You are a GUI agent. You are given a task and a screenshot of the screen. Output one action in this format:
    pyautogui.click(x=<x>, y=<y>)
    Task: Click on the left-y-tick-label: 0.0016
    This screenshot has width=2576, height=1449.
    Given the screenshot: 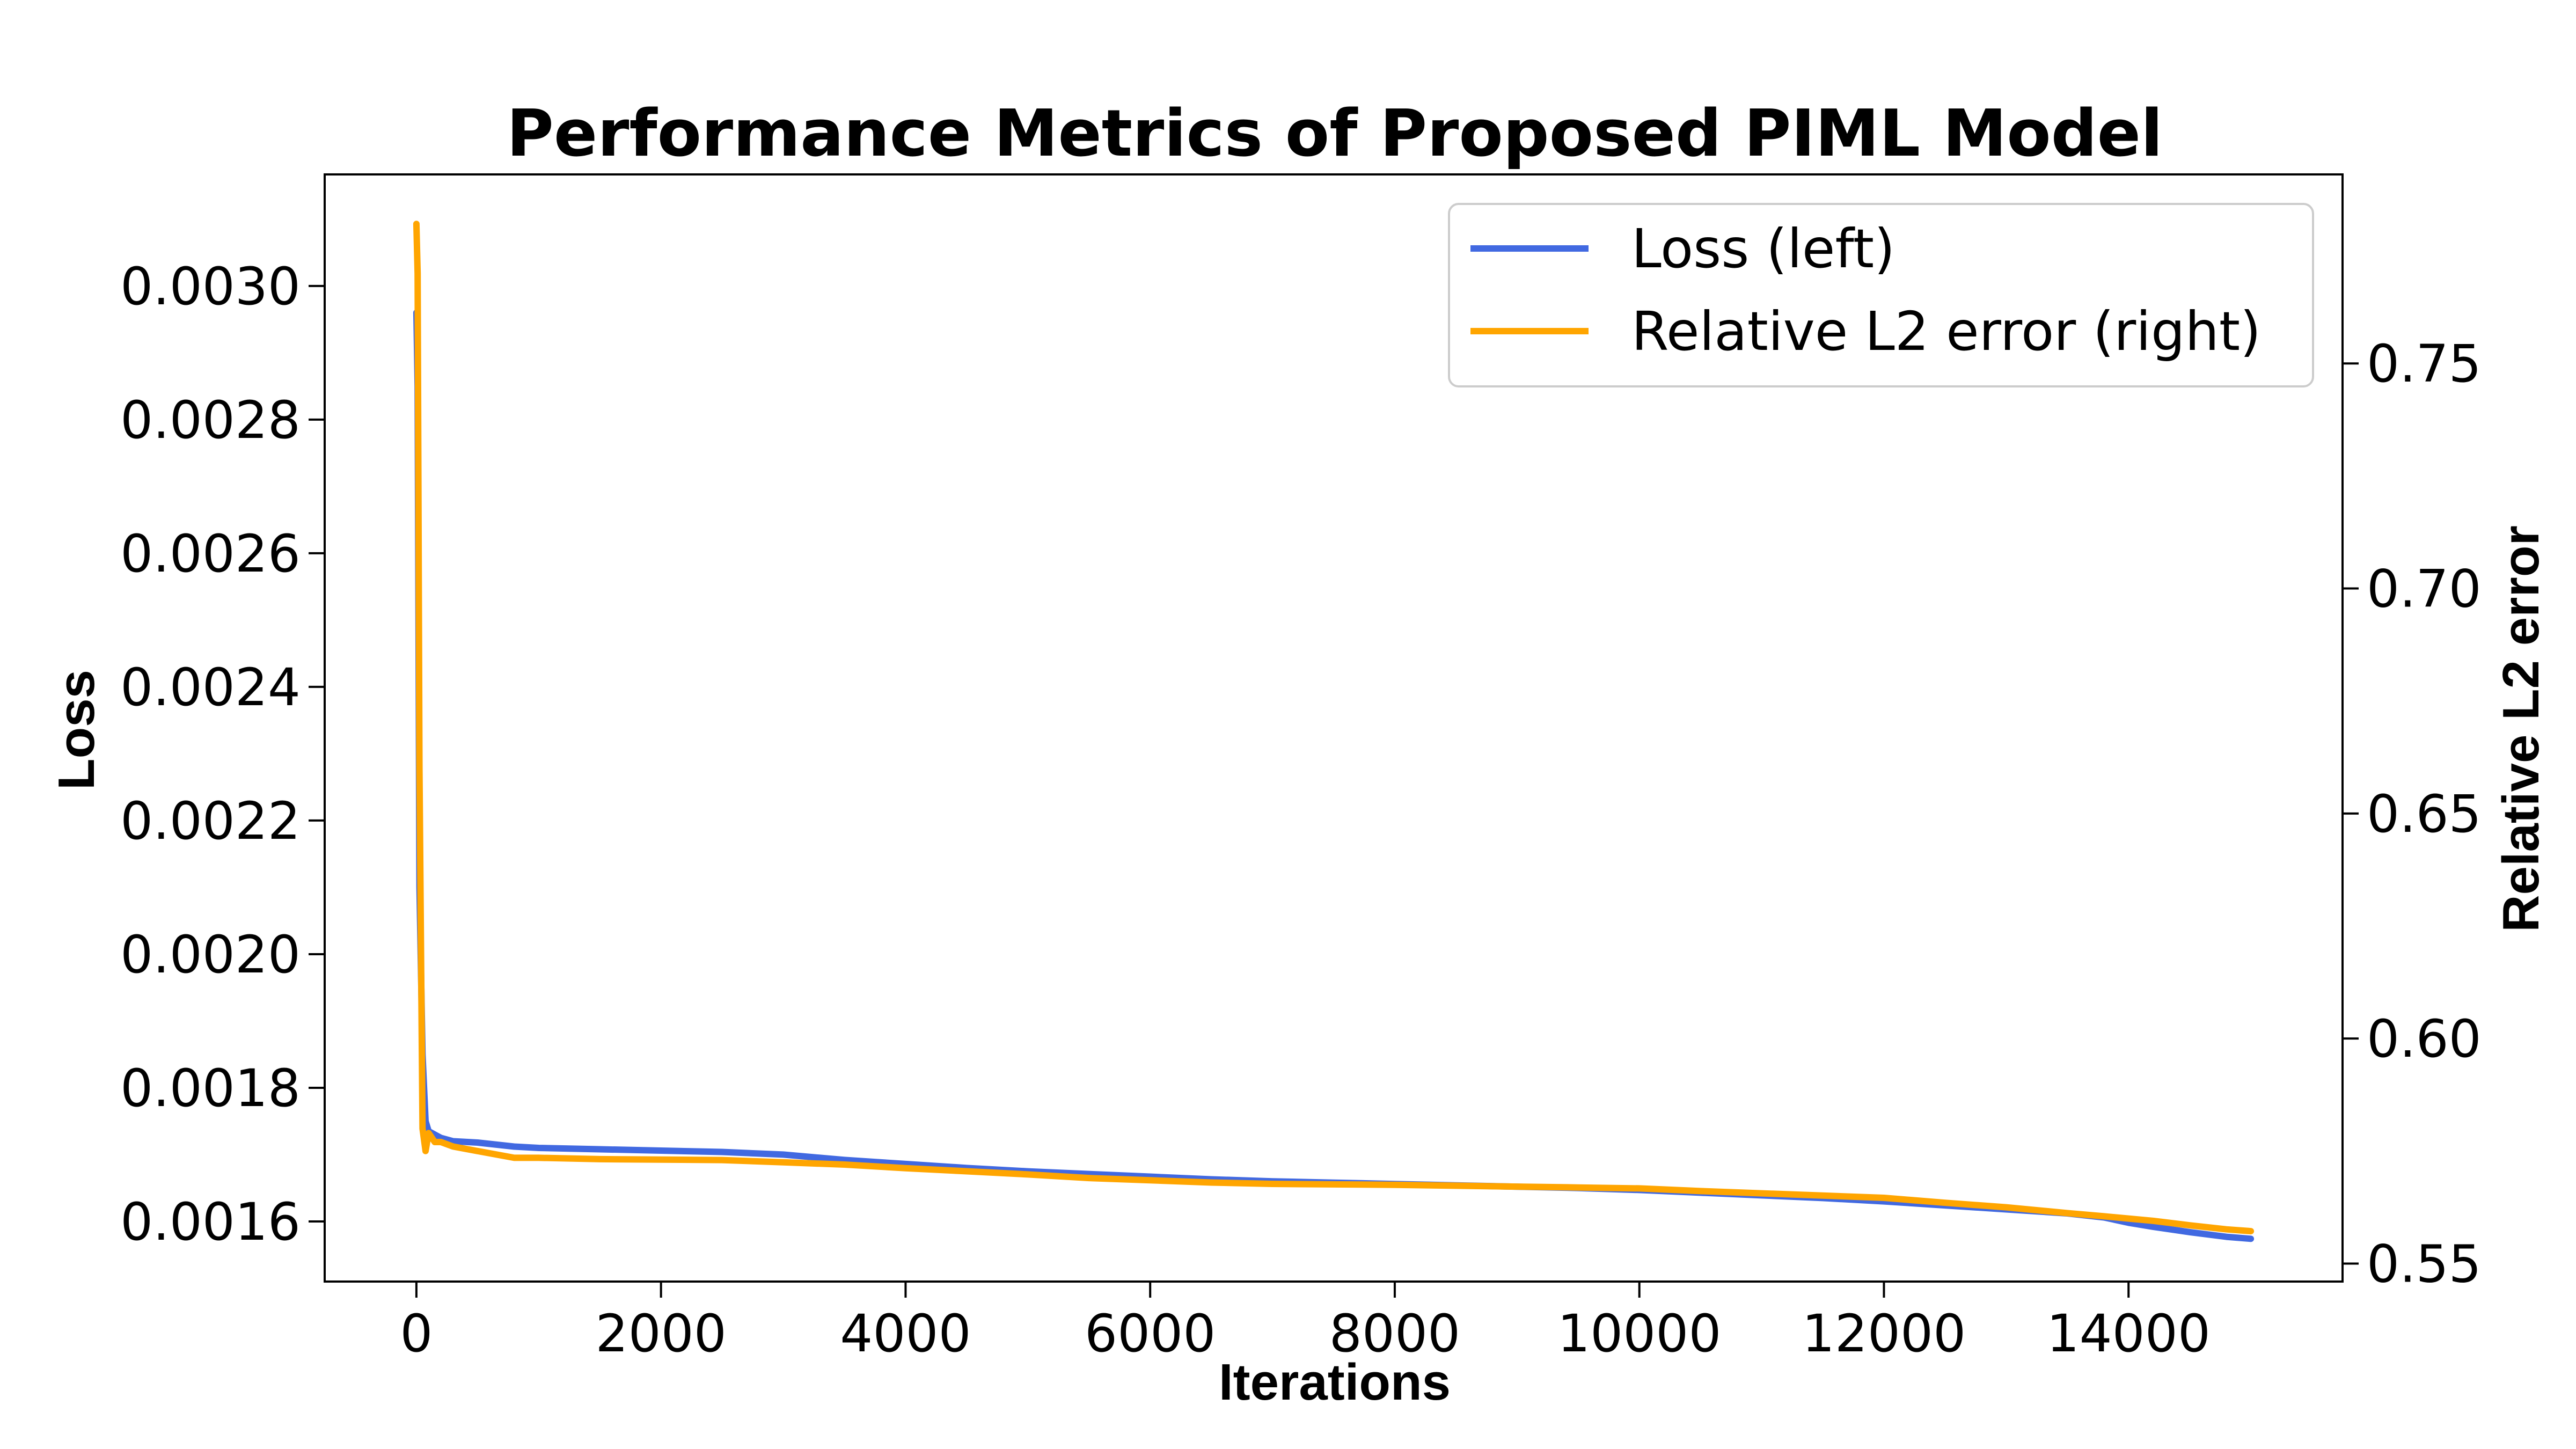 What is the action you would take?
    pyautogui.click(x=210, y=1222)
    